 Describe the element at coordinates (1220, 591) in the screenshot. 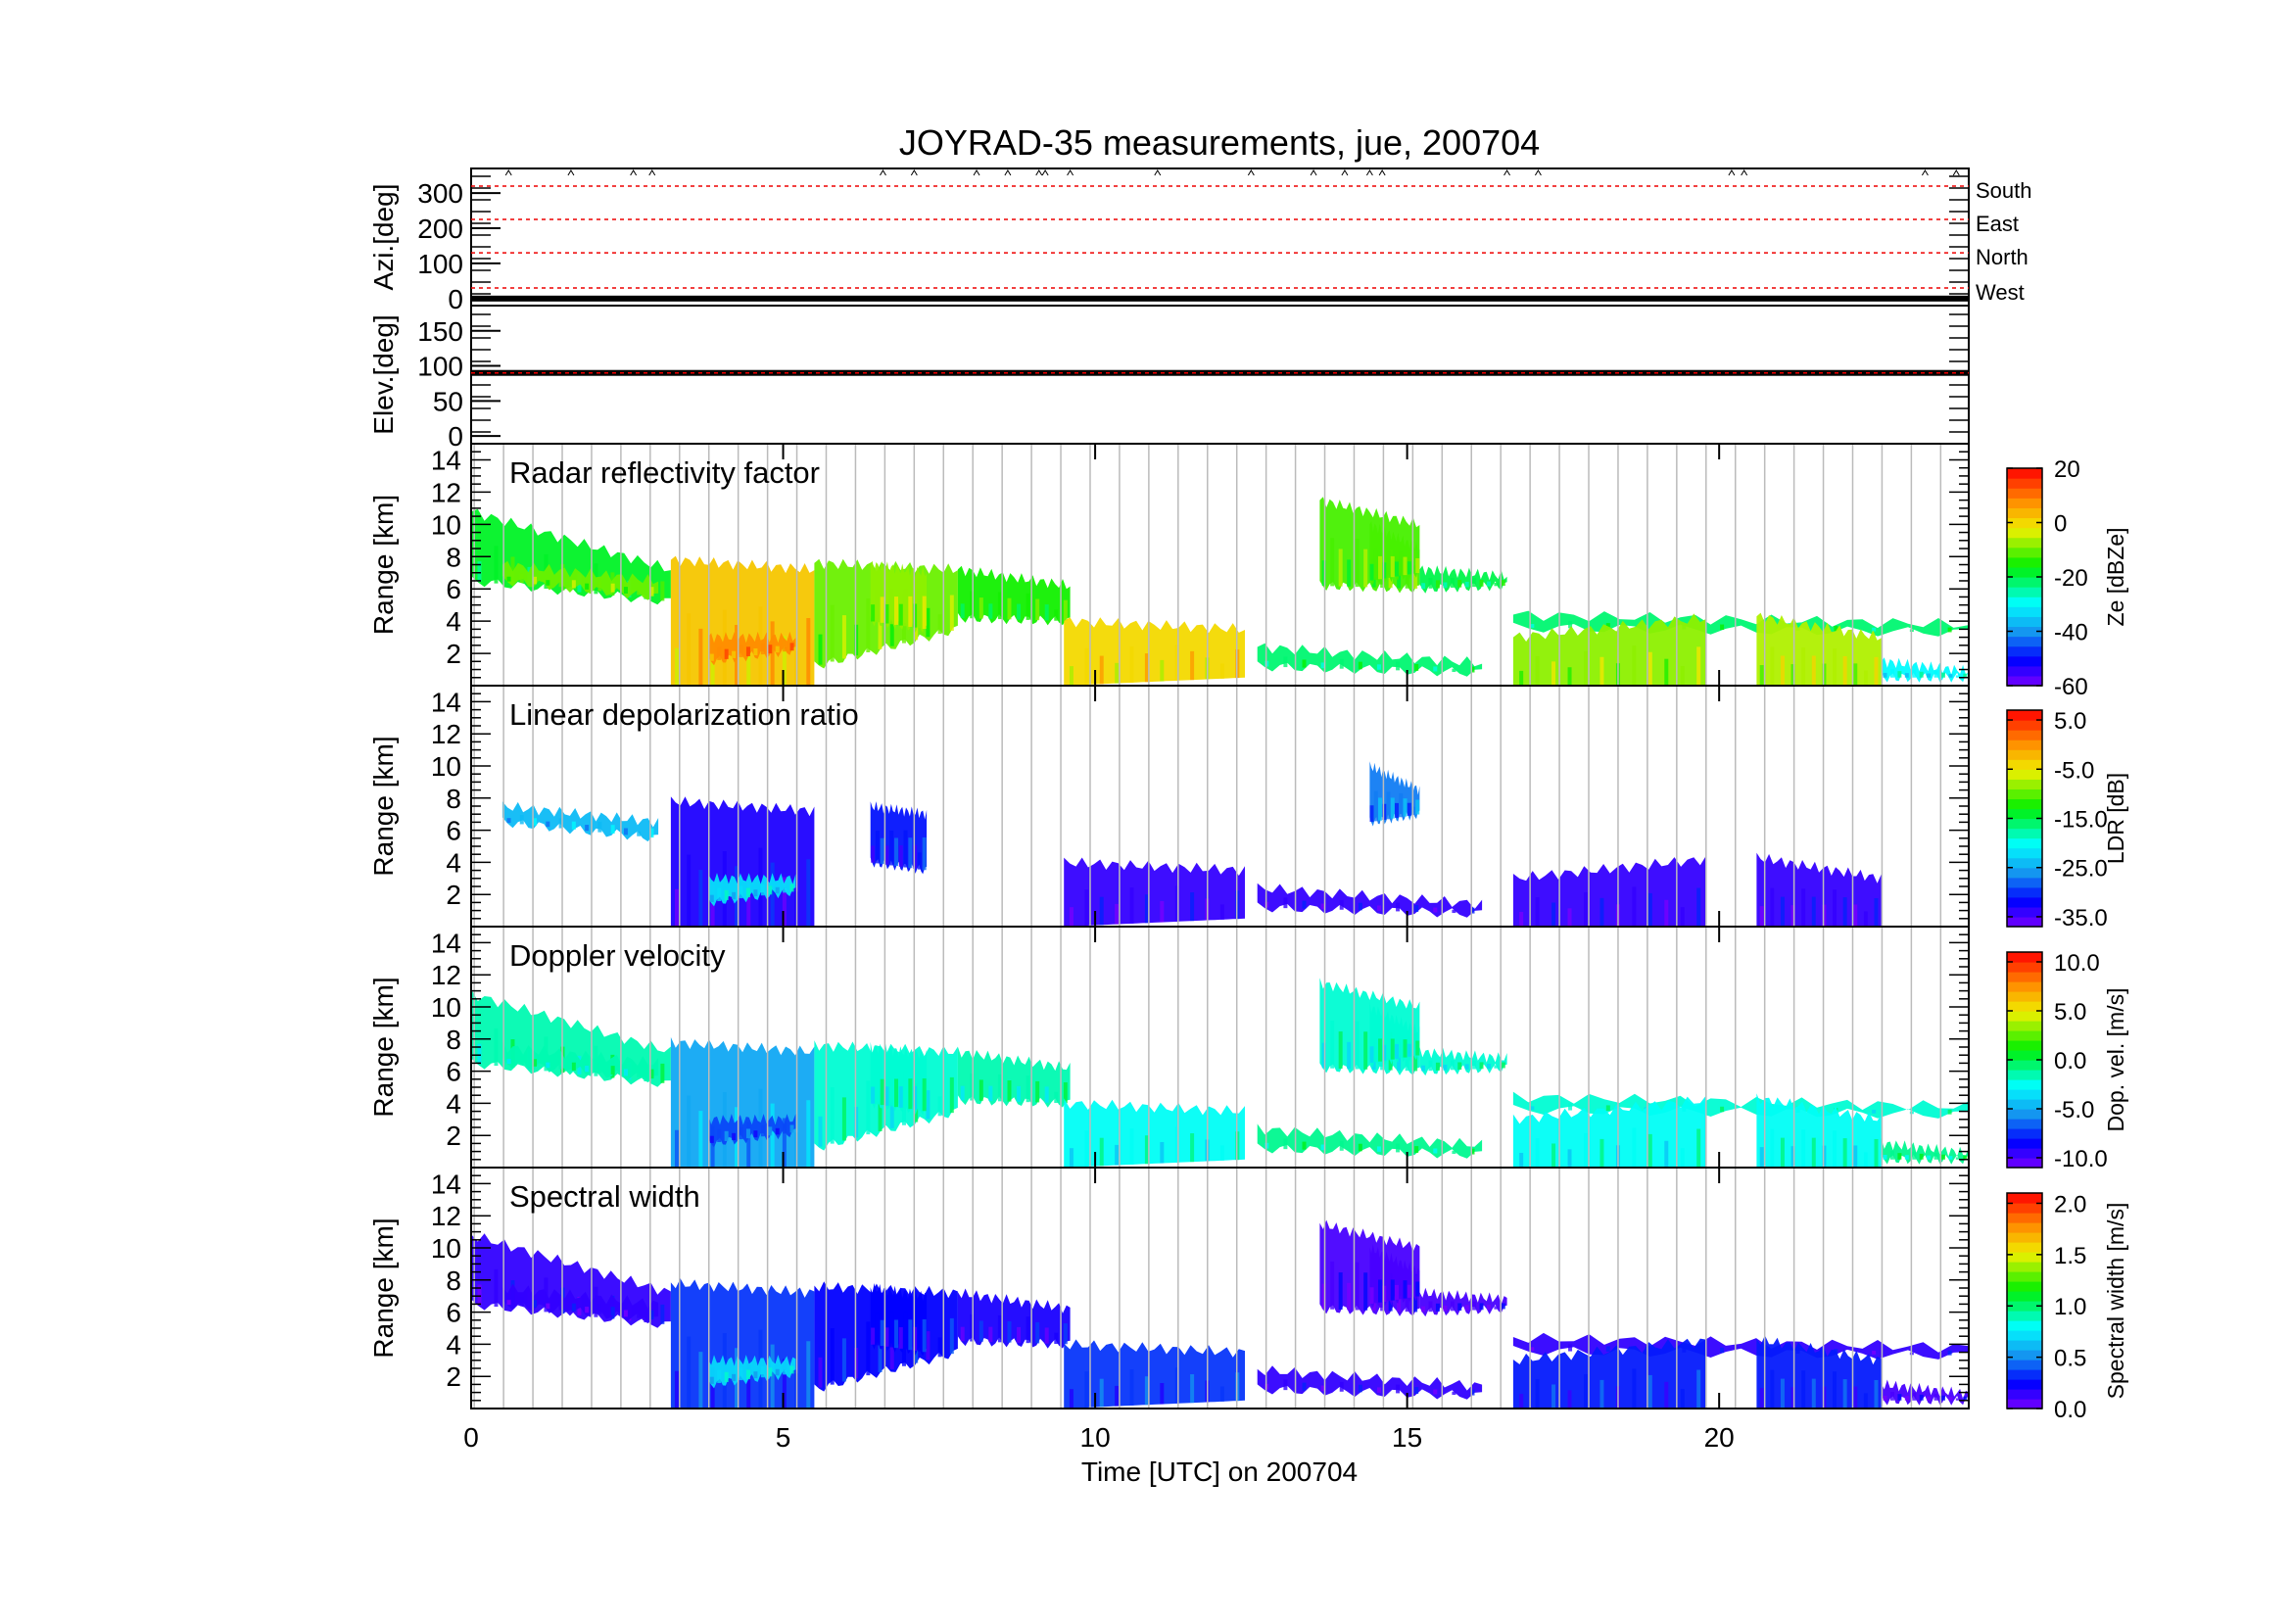

I see `ze-echo-layer` at that location.